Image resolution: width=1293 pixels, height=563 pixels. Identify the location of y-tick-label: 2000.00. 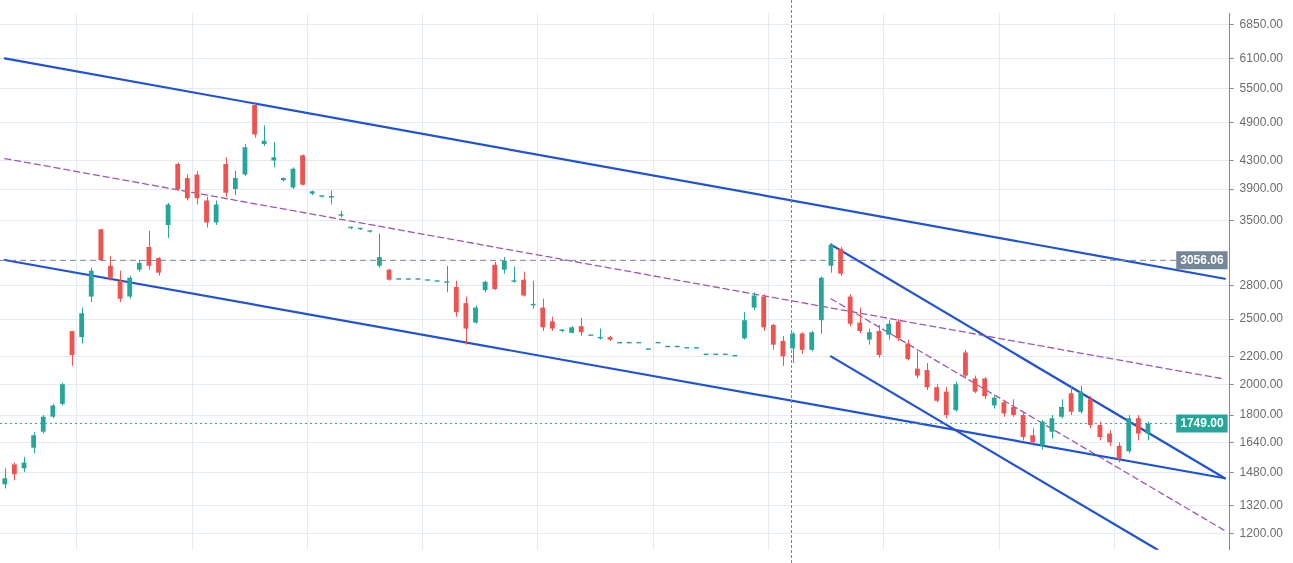
(1261, 383).